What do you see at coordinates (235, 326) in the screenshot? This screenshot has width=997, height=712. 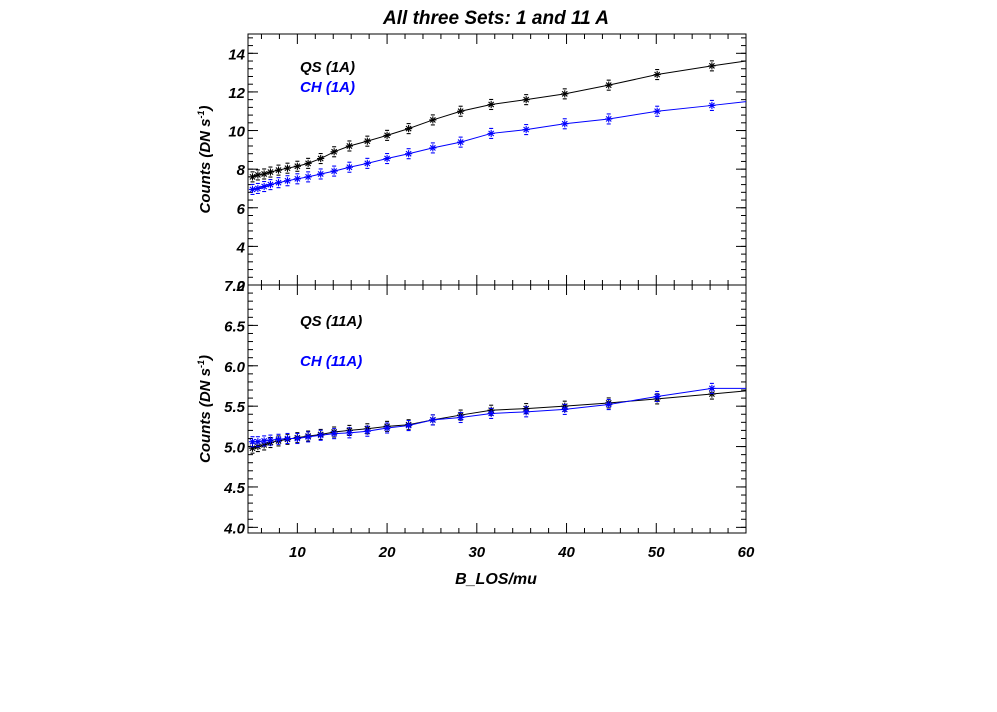 I see `y-tick-label: 6.5` at bounding box center [235, 326].